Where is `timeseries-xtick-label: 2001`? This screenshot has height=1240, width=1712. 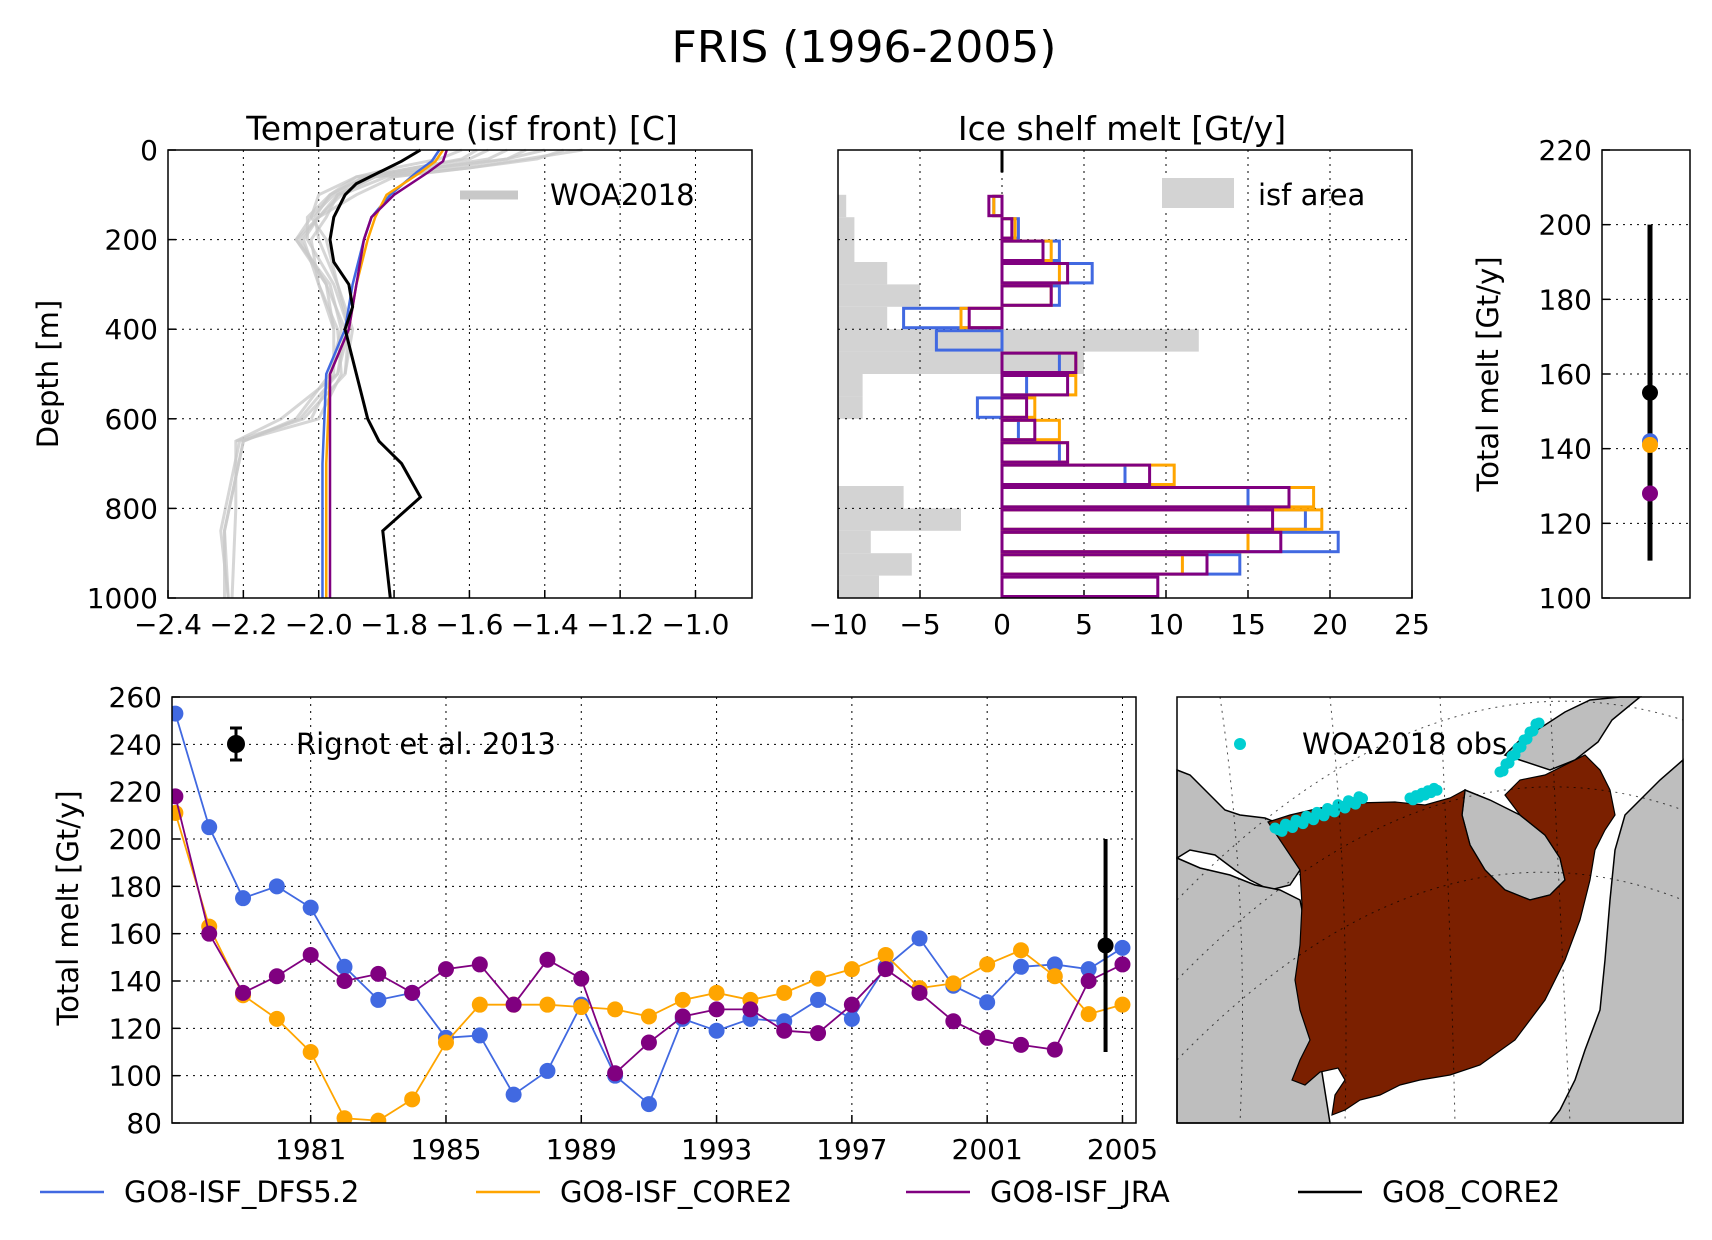 timeseries-xtick-label: 2001 is located at coordinates (987, 1149).